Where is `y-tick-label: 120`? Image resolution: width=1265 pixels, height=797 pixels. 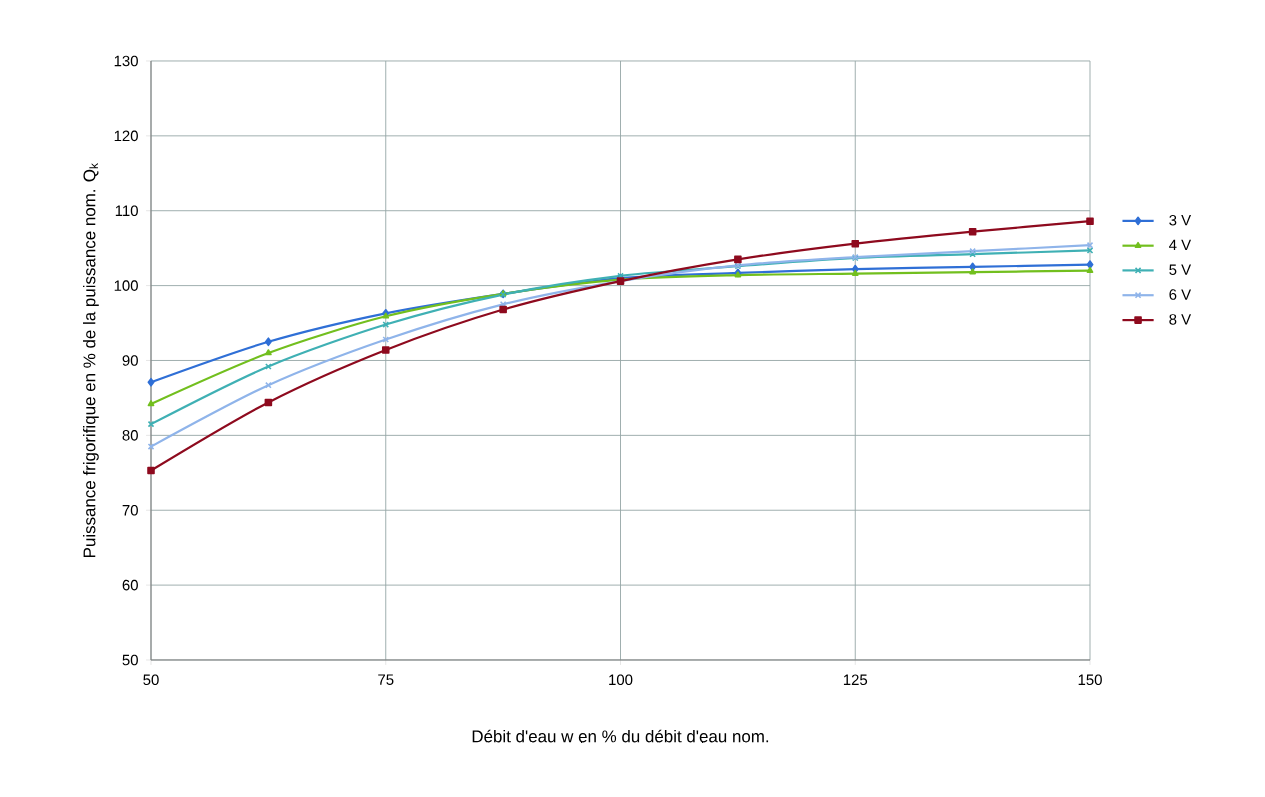
y-tick-label: 120 is located at coordinates (126, 136).